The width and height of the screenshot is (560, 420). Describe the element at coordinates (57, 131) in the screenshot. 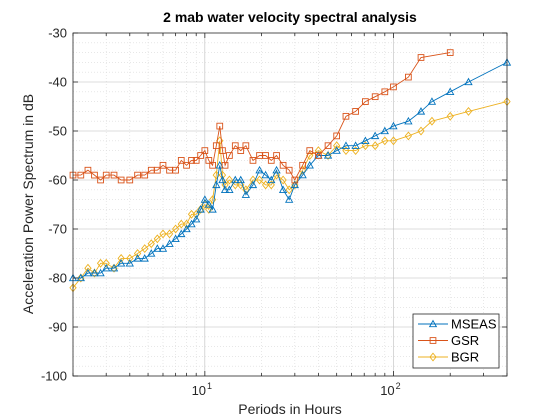

I see `y-tick-label: -50` at that location.